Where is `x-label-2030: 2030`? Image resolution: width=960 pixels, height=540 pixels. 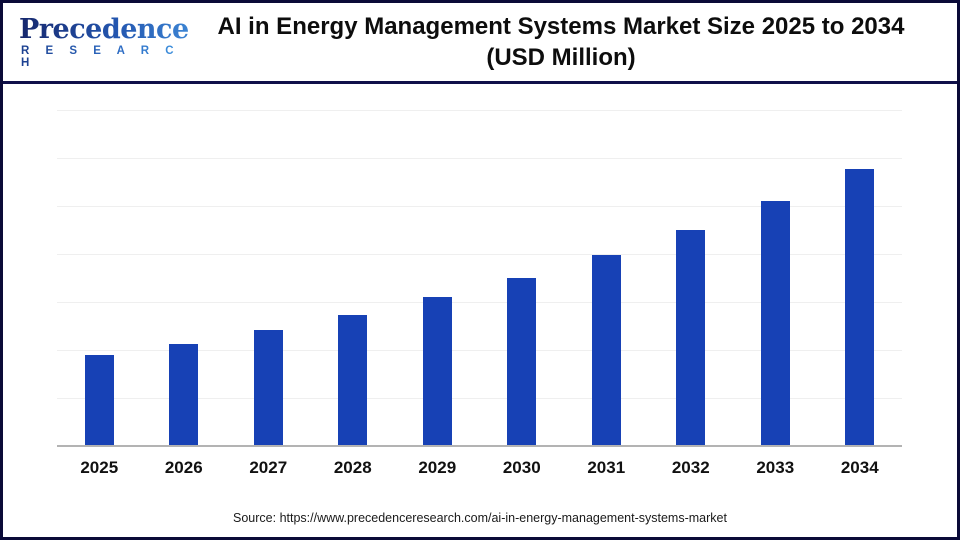
x-label-2030: 2030 is located at coordinates (521, 467).